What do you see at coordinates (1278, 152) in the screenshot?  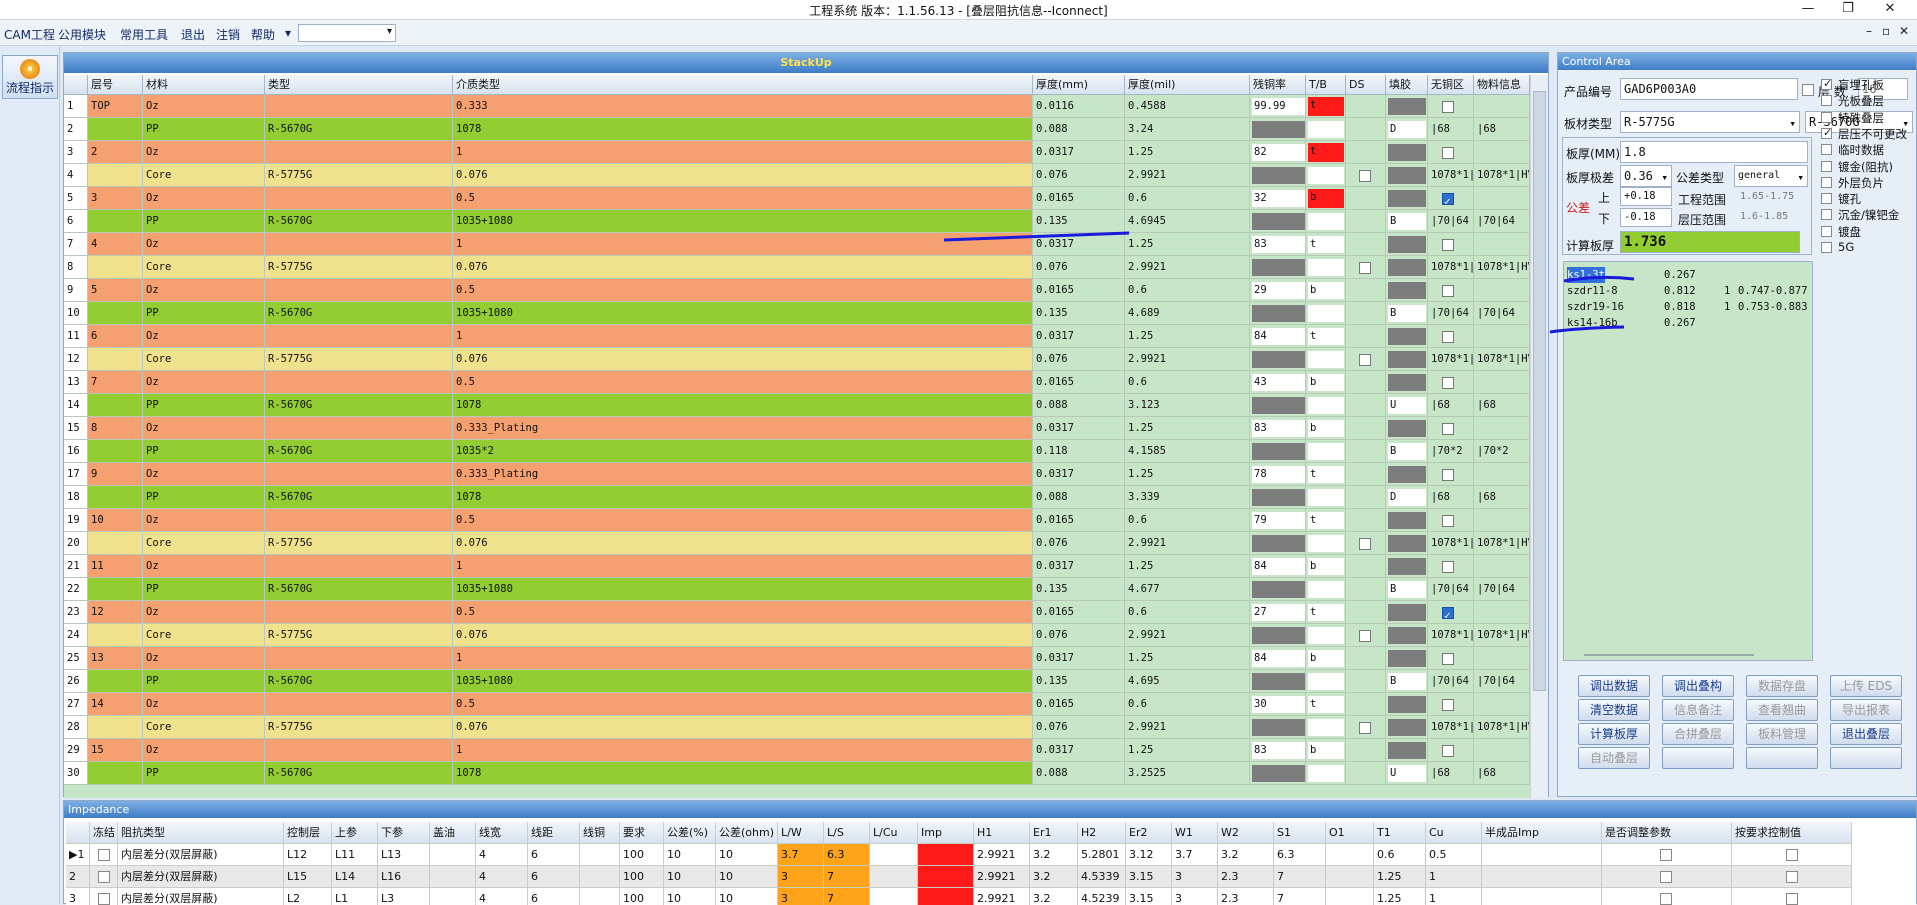 I see `residual-copper-input: 82` at bounding box center [1278, 152].